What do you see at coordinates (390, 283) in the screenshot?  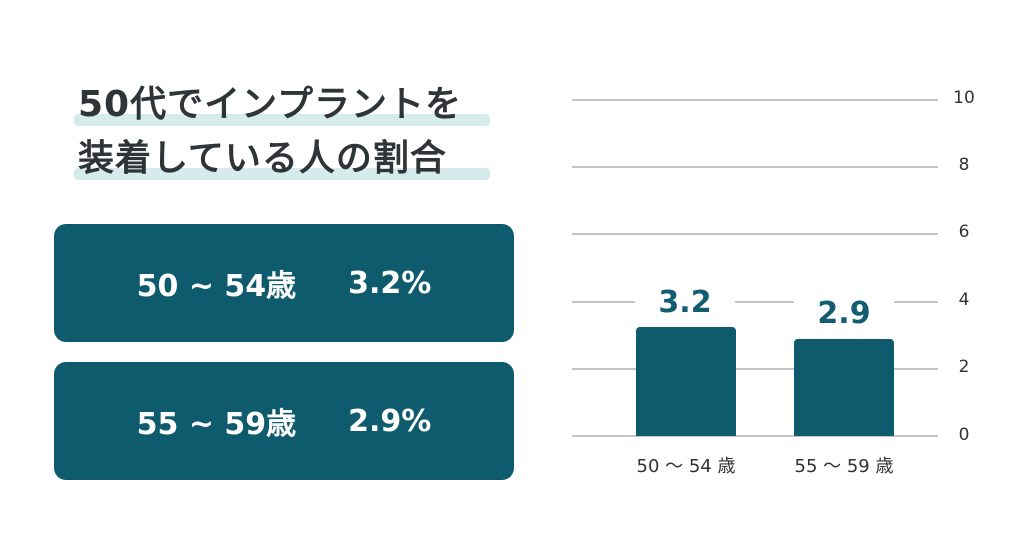 I see `stat-value: 3.2%` at bounding box center [390, 283].